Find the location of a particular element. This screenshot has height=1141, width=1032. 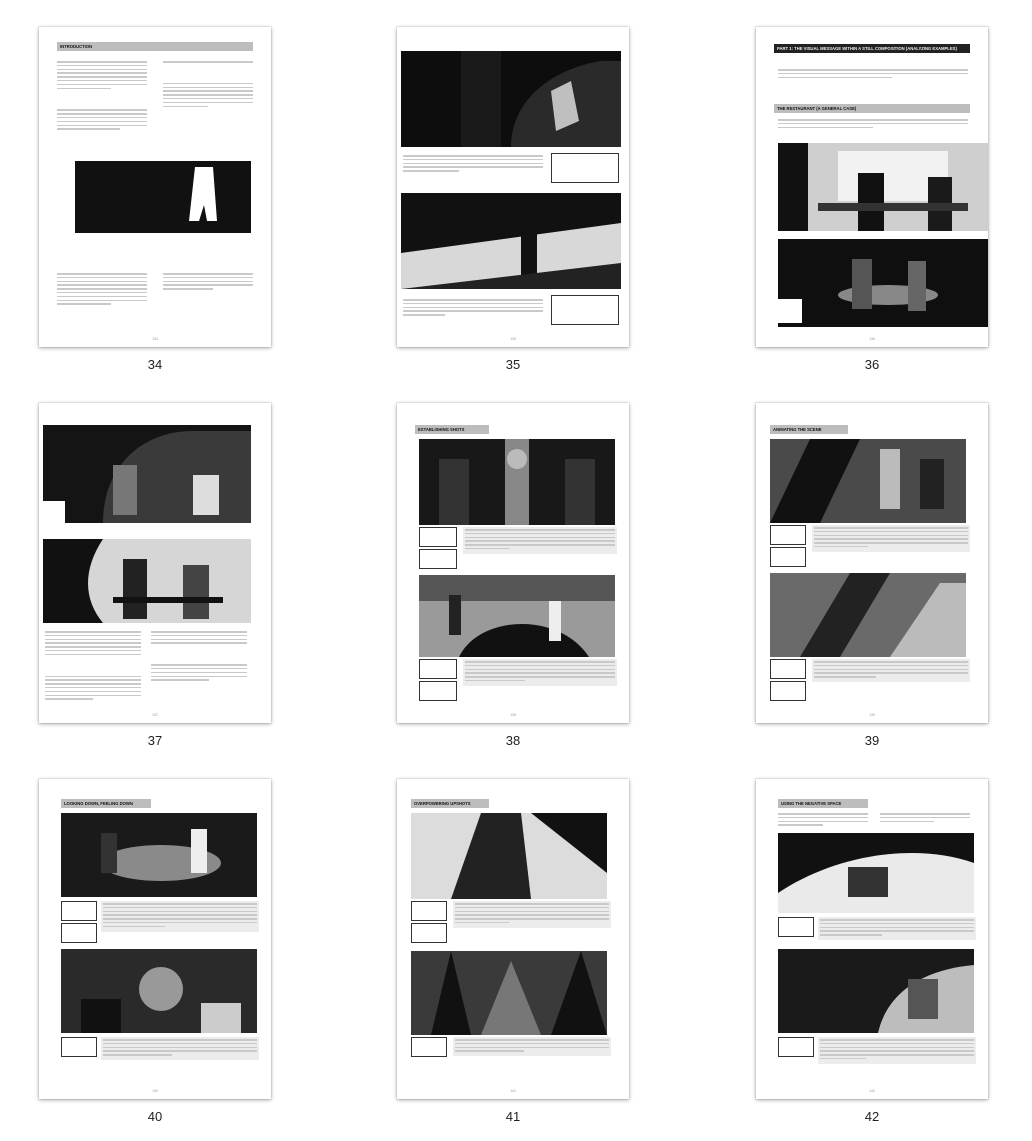

folio: 138 is located at coordinates (513, 715).